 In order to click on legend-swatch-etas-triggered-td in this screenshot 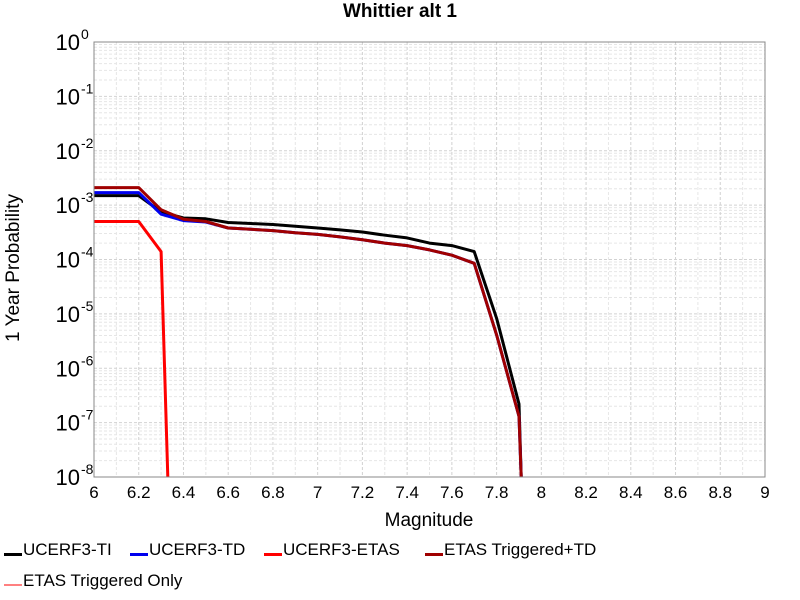, I will do `click(434, 554)`.